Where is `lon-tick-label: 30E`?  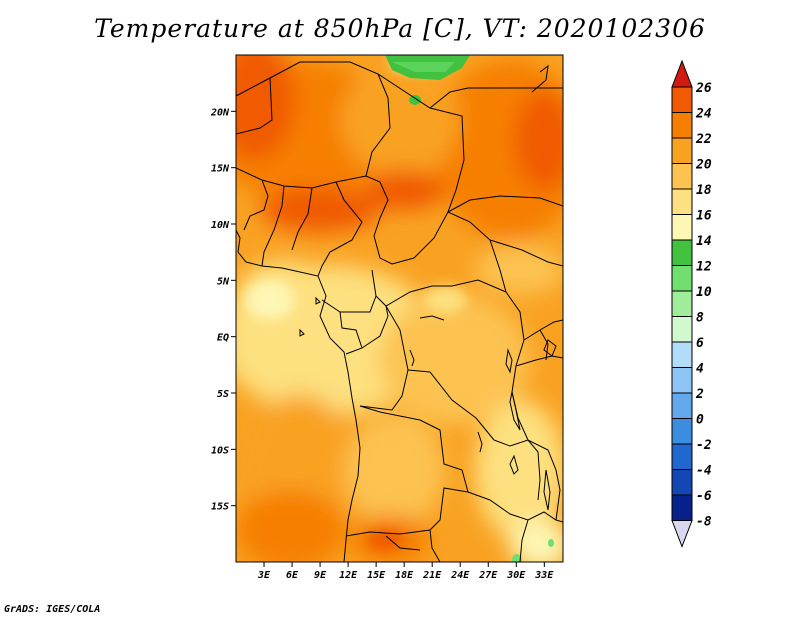 lon-tick-label: 30E is located at coordinates (516, 575).